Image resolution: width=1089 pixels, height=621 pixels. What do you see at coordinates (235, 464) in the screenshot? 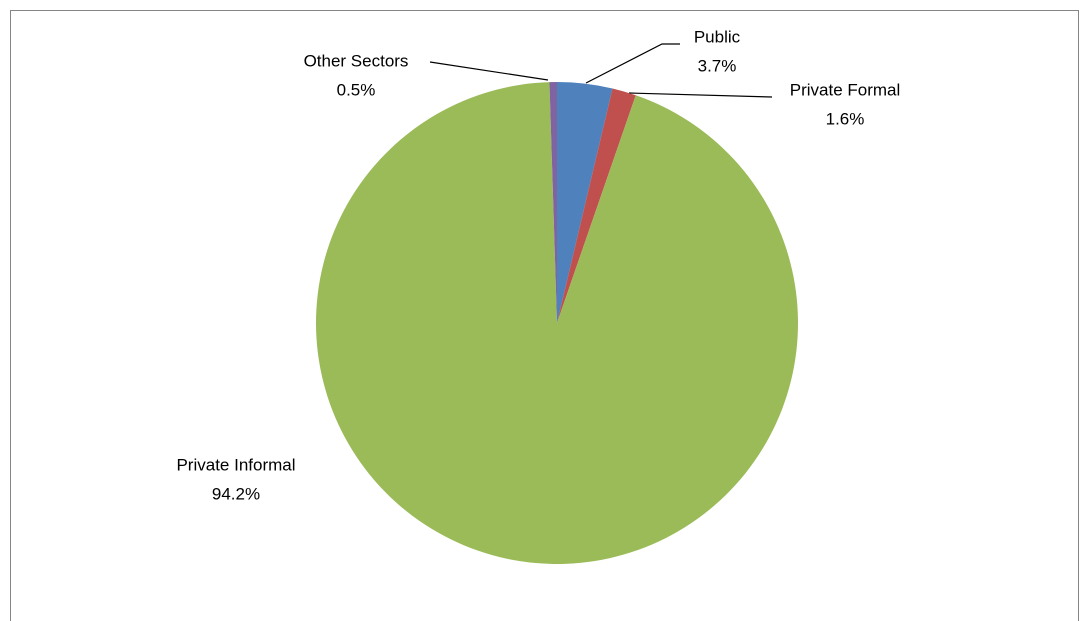
I see `slice-label-name: Private Informal` at bounding box center [235, 464].